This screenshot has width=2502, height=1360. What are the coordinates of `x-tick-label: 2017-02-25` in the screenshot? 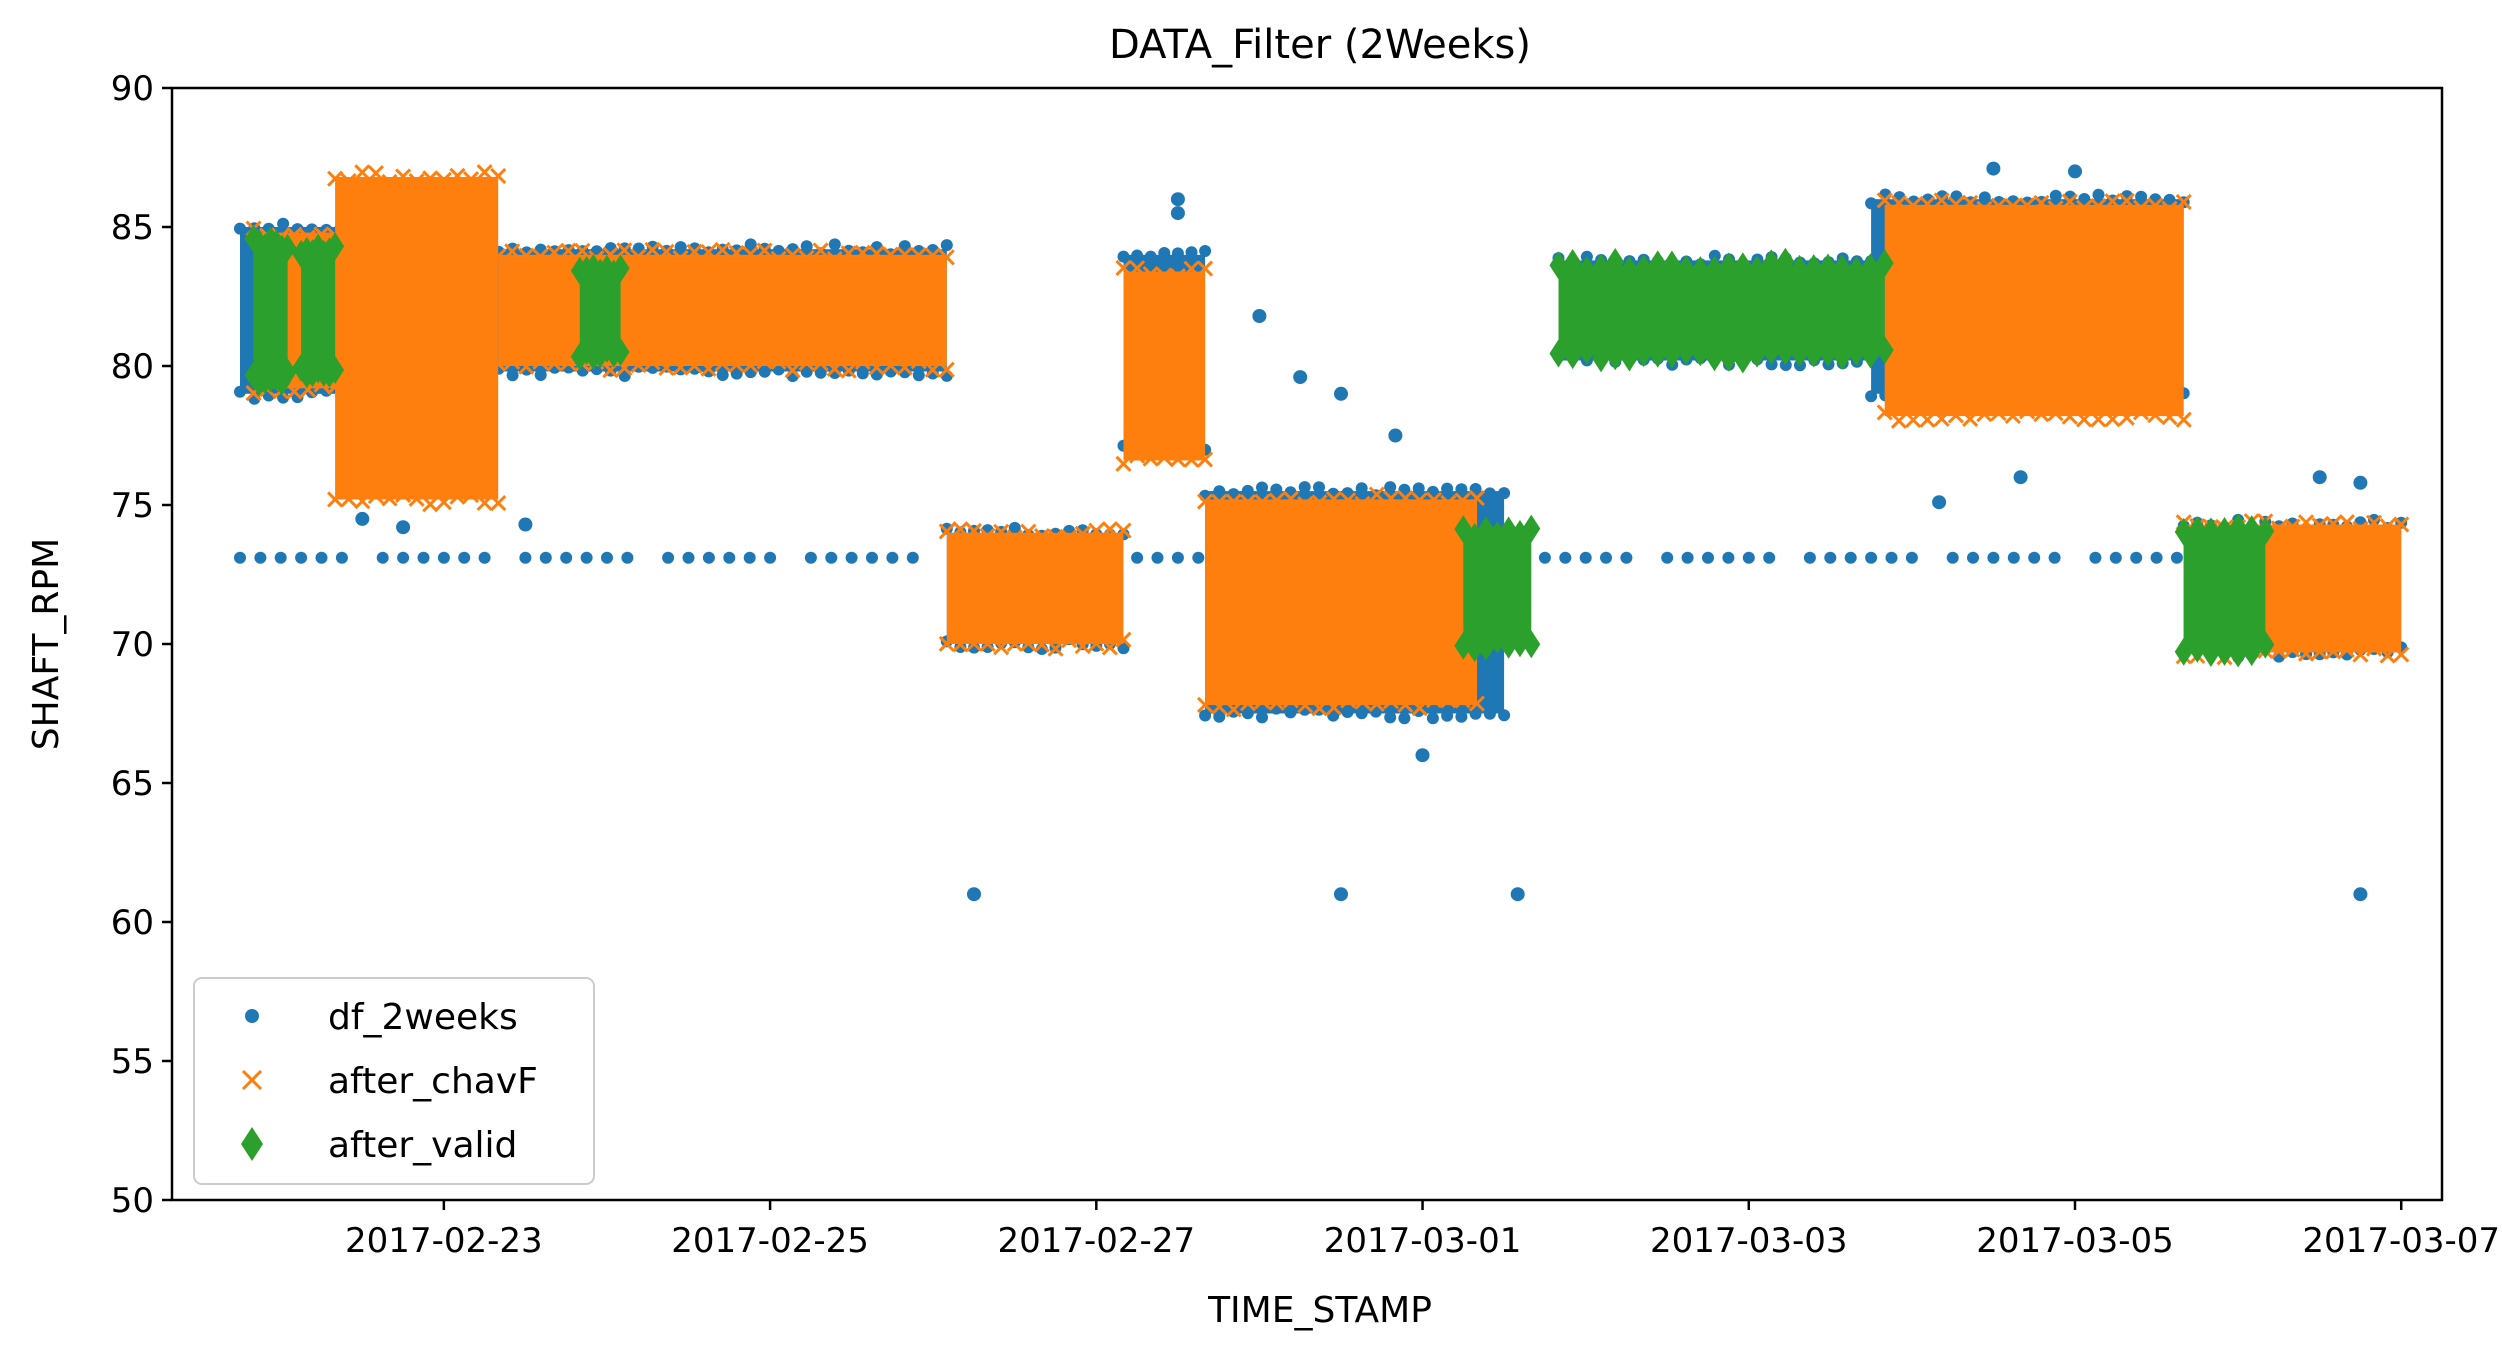 It's located at (770, 1241).